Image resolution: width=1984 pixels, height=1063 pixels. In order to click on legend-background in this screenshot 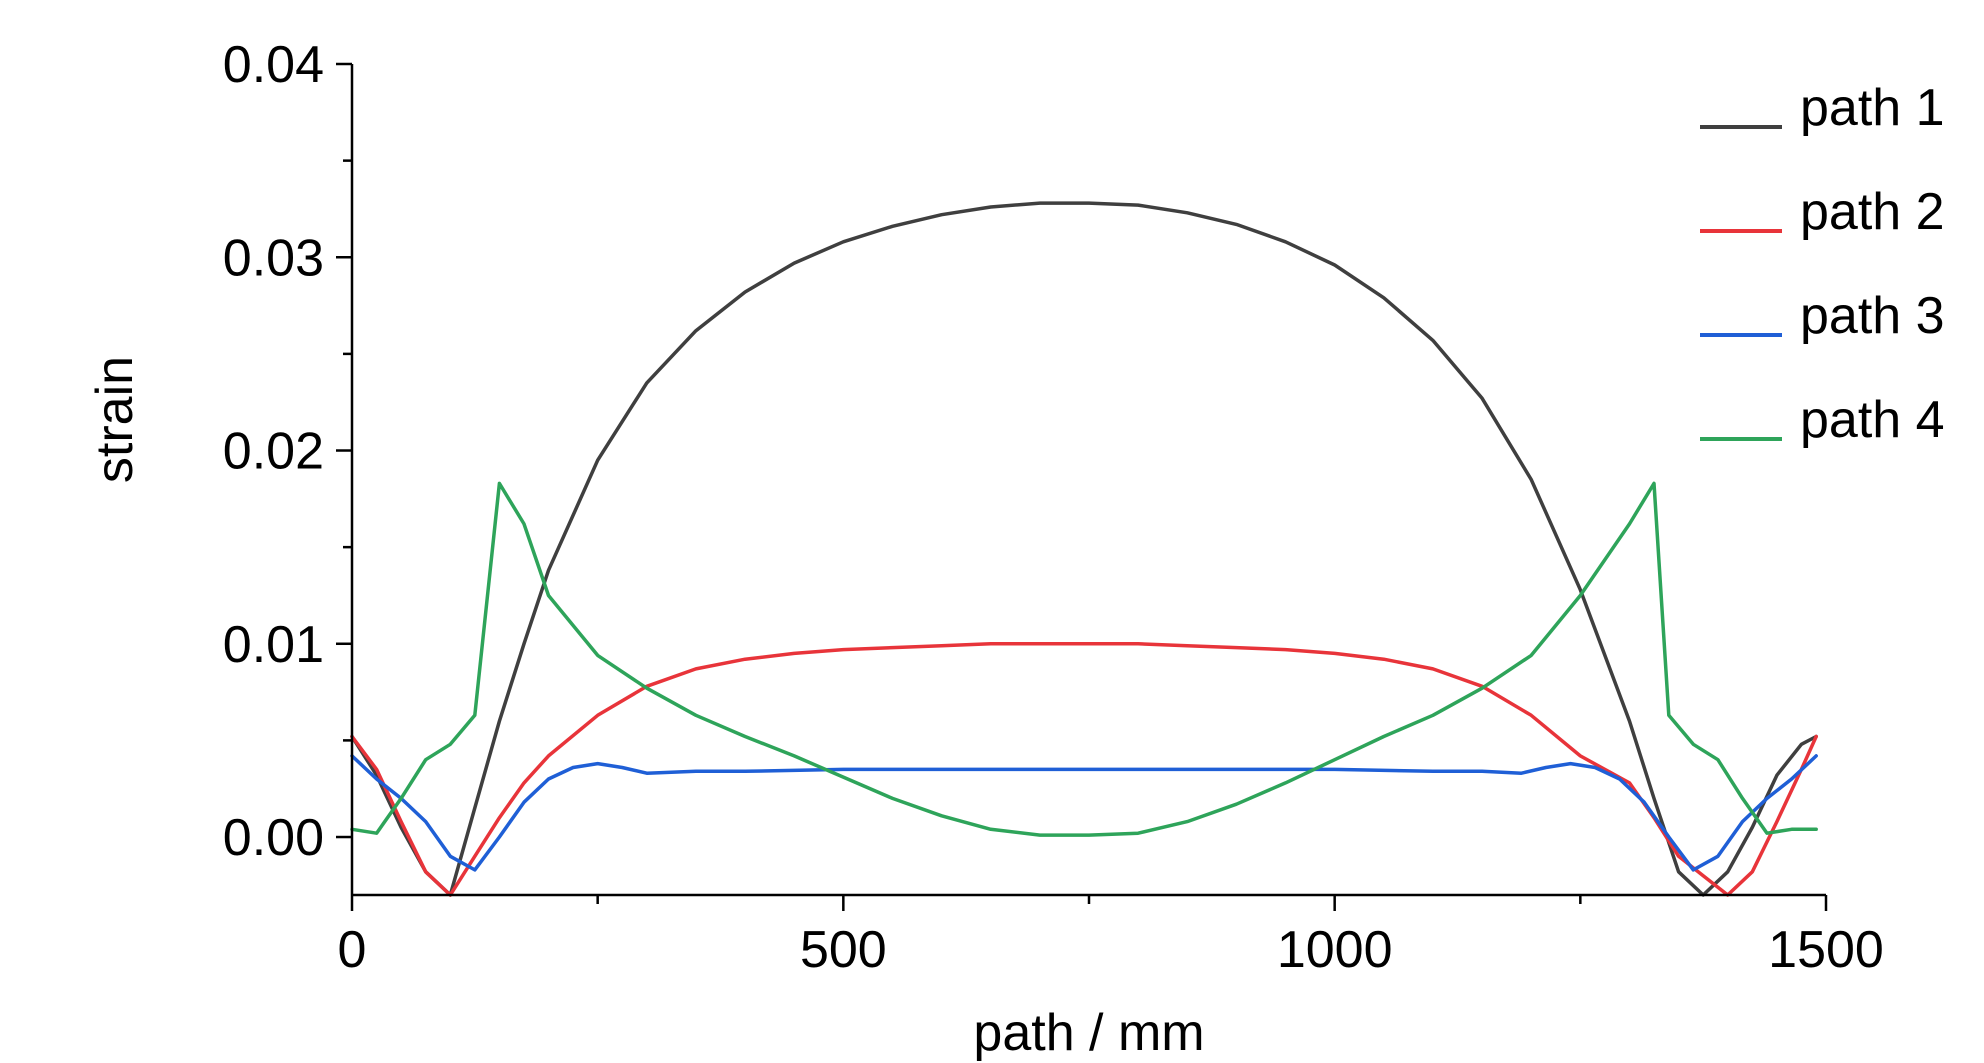, I will do `click(1810, 275)`.